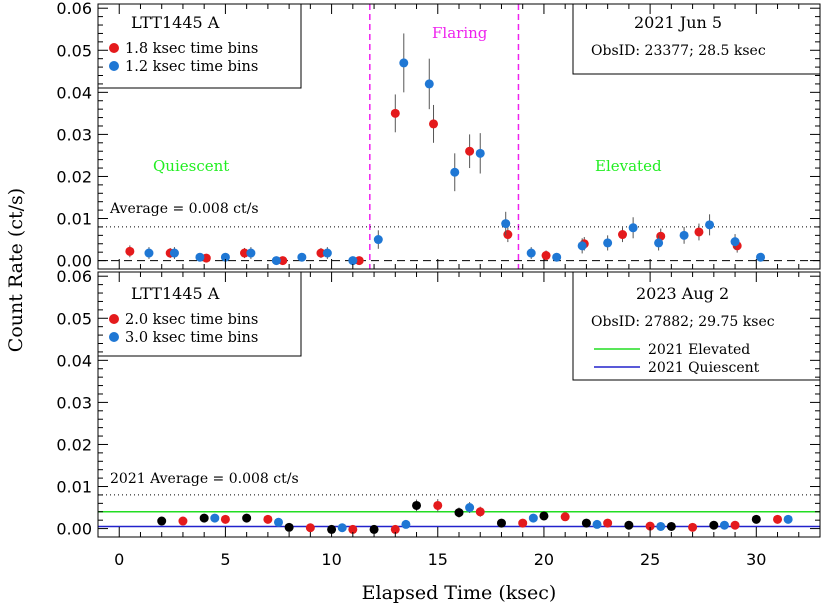 This screenshot has width=830, height=605. Describe the element at coordinates (114, 319) in the screenshot. I see `bottom-legend-red-marker` at that location.